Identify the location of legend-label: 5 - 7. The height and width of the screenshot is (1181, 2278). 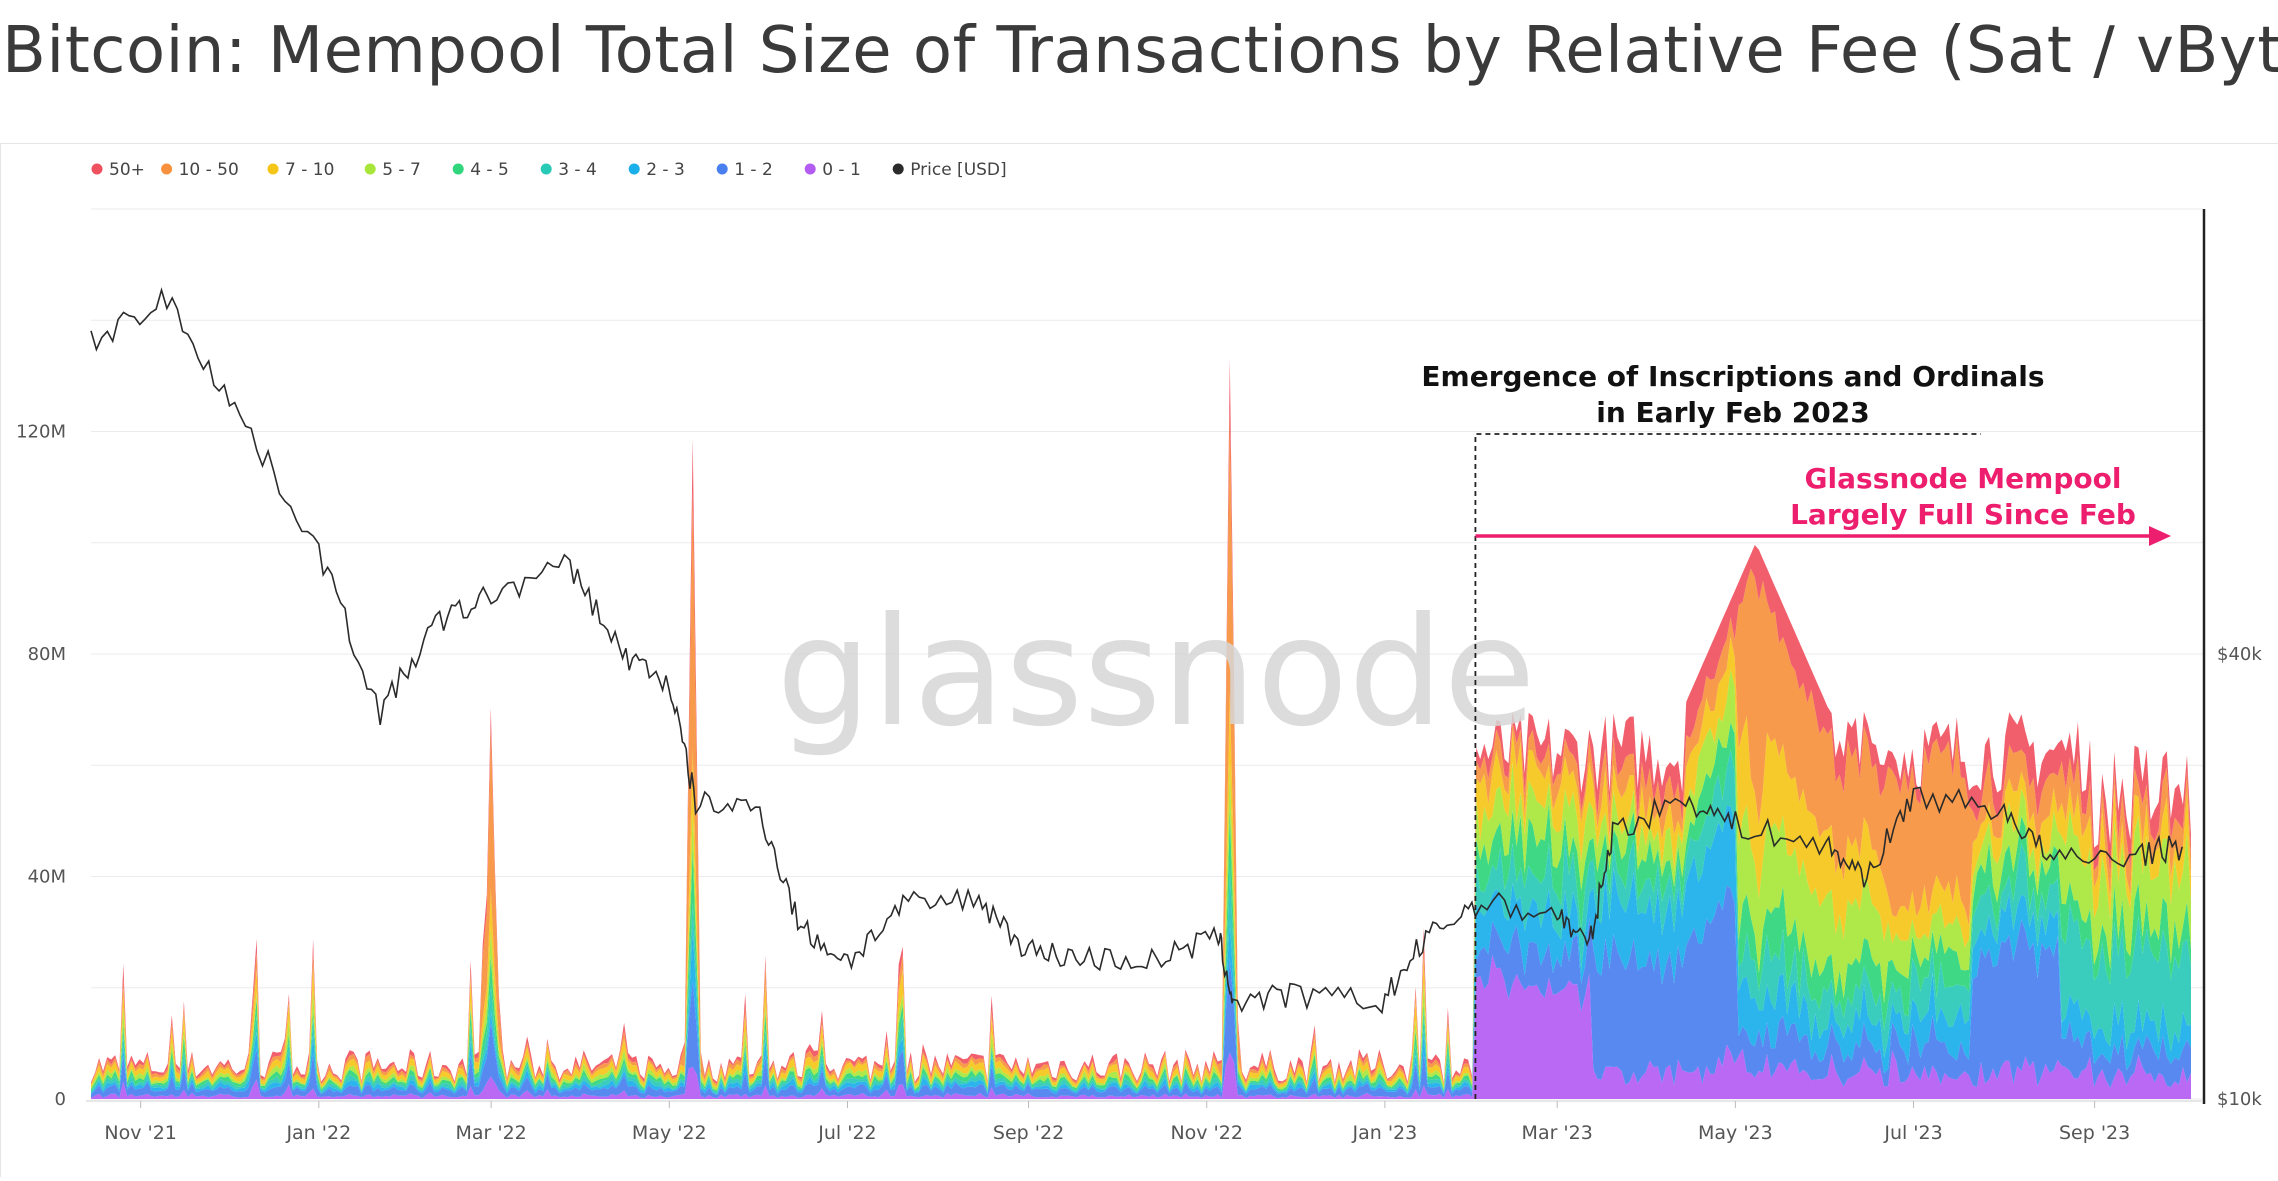
(401, 170).